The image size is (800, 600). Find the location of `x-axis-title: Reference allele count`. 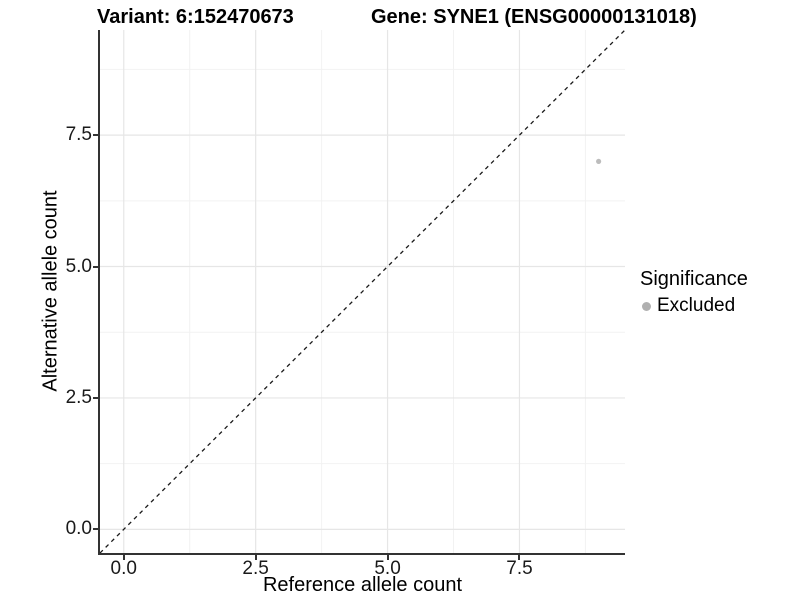

x-axis-title: Reference allele count is located at coordinates (362, 585).